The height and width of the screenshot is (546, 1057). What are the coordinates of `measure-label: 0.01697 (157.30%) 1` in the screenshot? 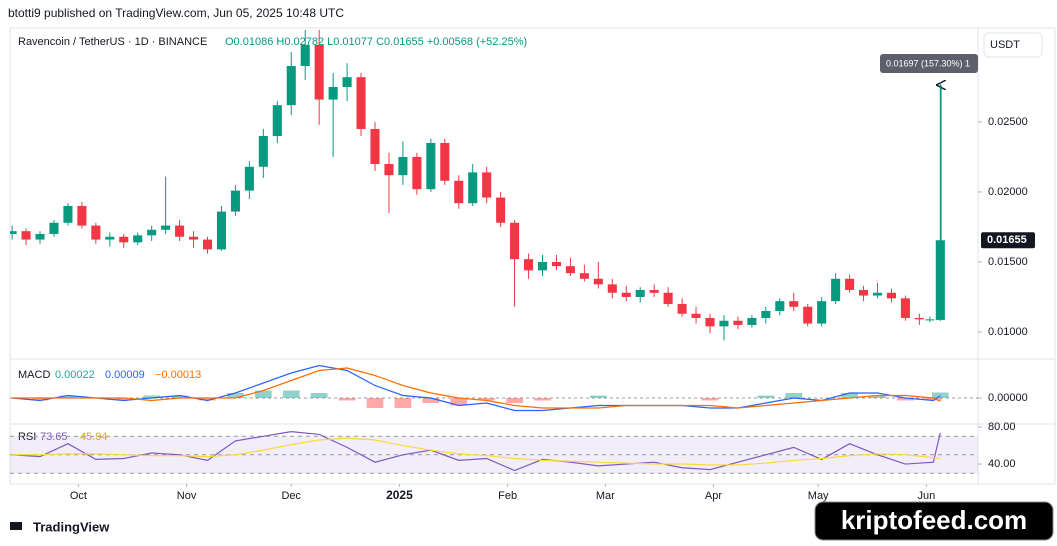 It's located at (928, 63).